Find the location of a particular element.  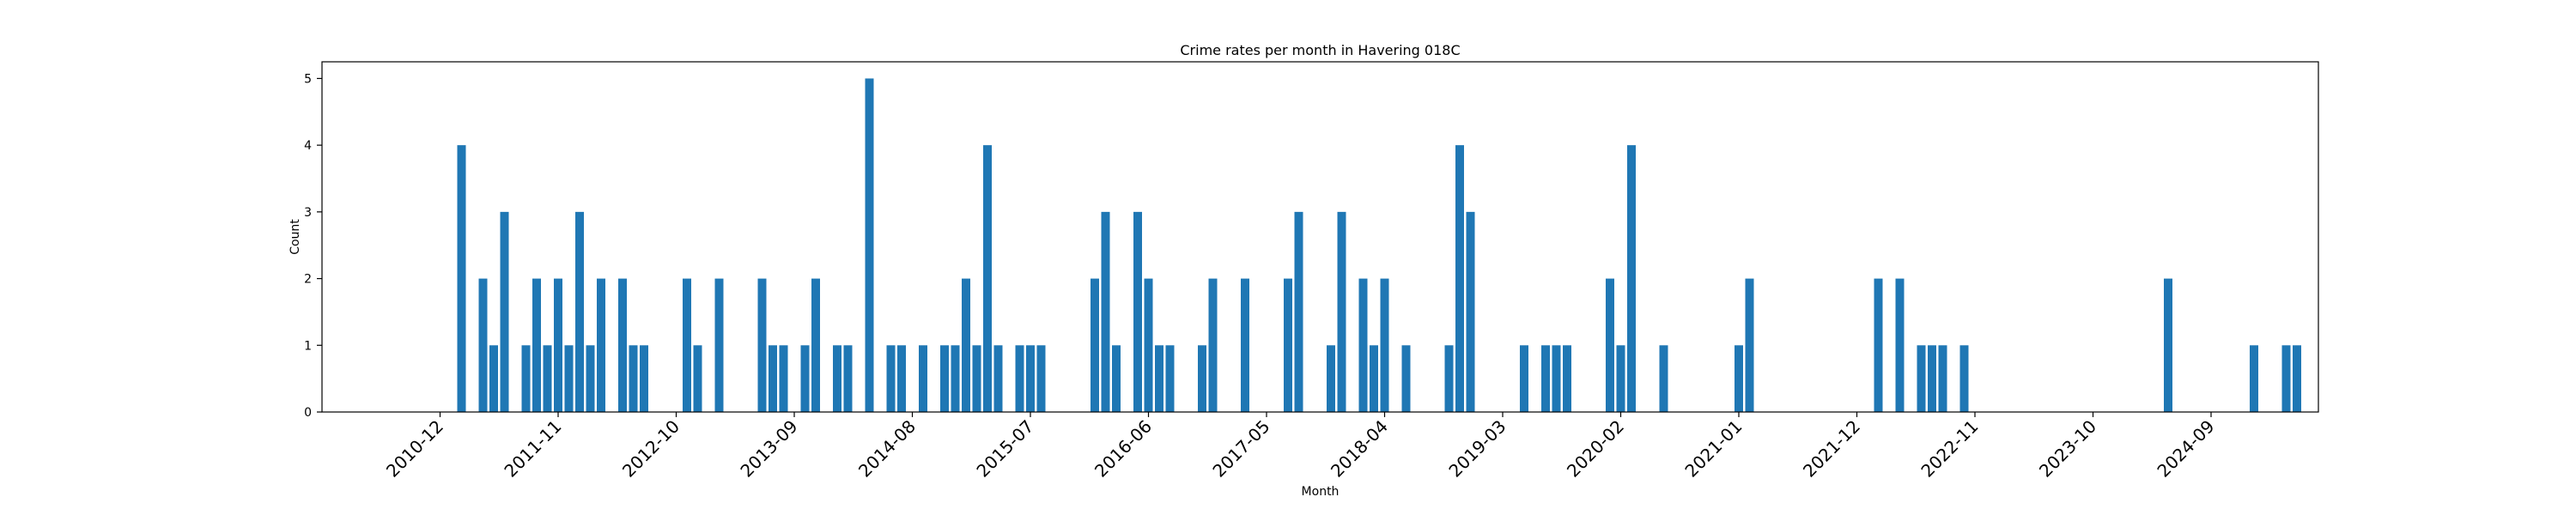

y-tick-label: 1 is located at coordinates (308, 346).